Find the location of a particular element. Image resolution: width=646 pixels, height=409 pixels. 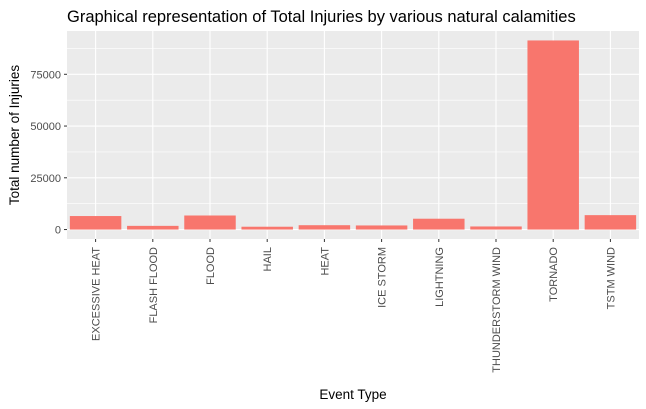

y-axis: 0 25000 50000 75000 is located at coordinates (48, 153).